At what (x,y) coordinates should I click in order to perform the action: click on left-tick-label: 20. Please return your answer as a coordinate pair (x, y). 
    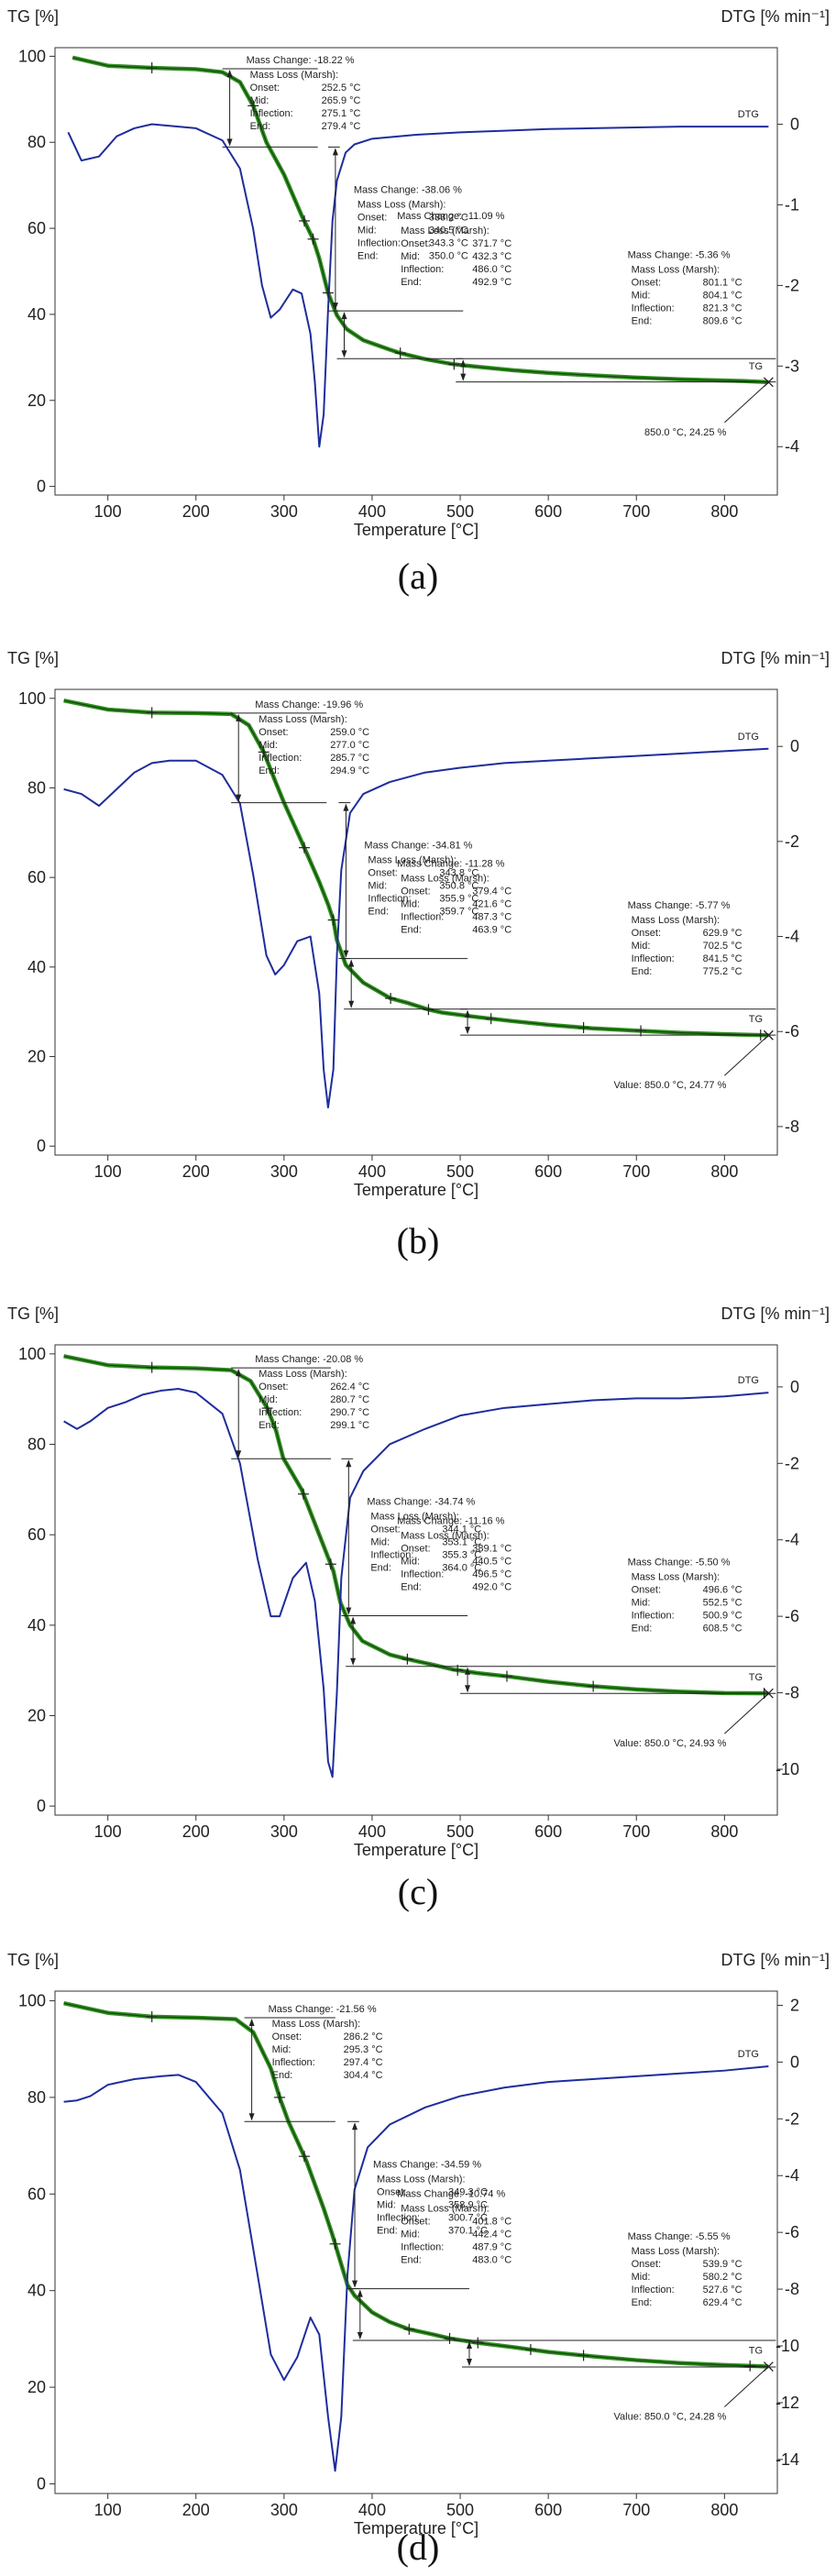
    Looking at the image, I should click on (37, 401).